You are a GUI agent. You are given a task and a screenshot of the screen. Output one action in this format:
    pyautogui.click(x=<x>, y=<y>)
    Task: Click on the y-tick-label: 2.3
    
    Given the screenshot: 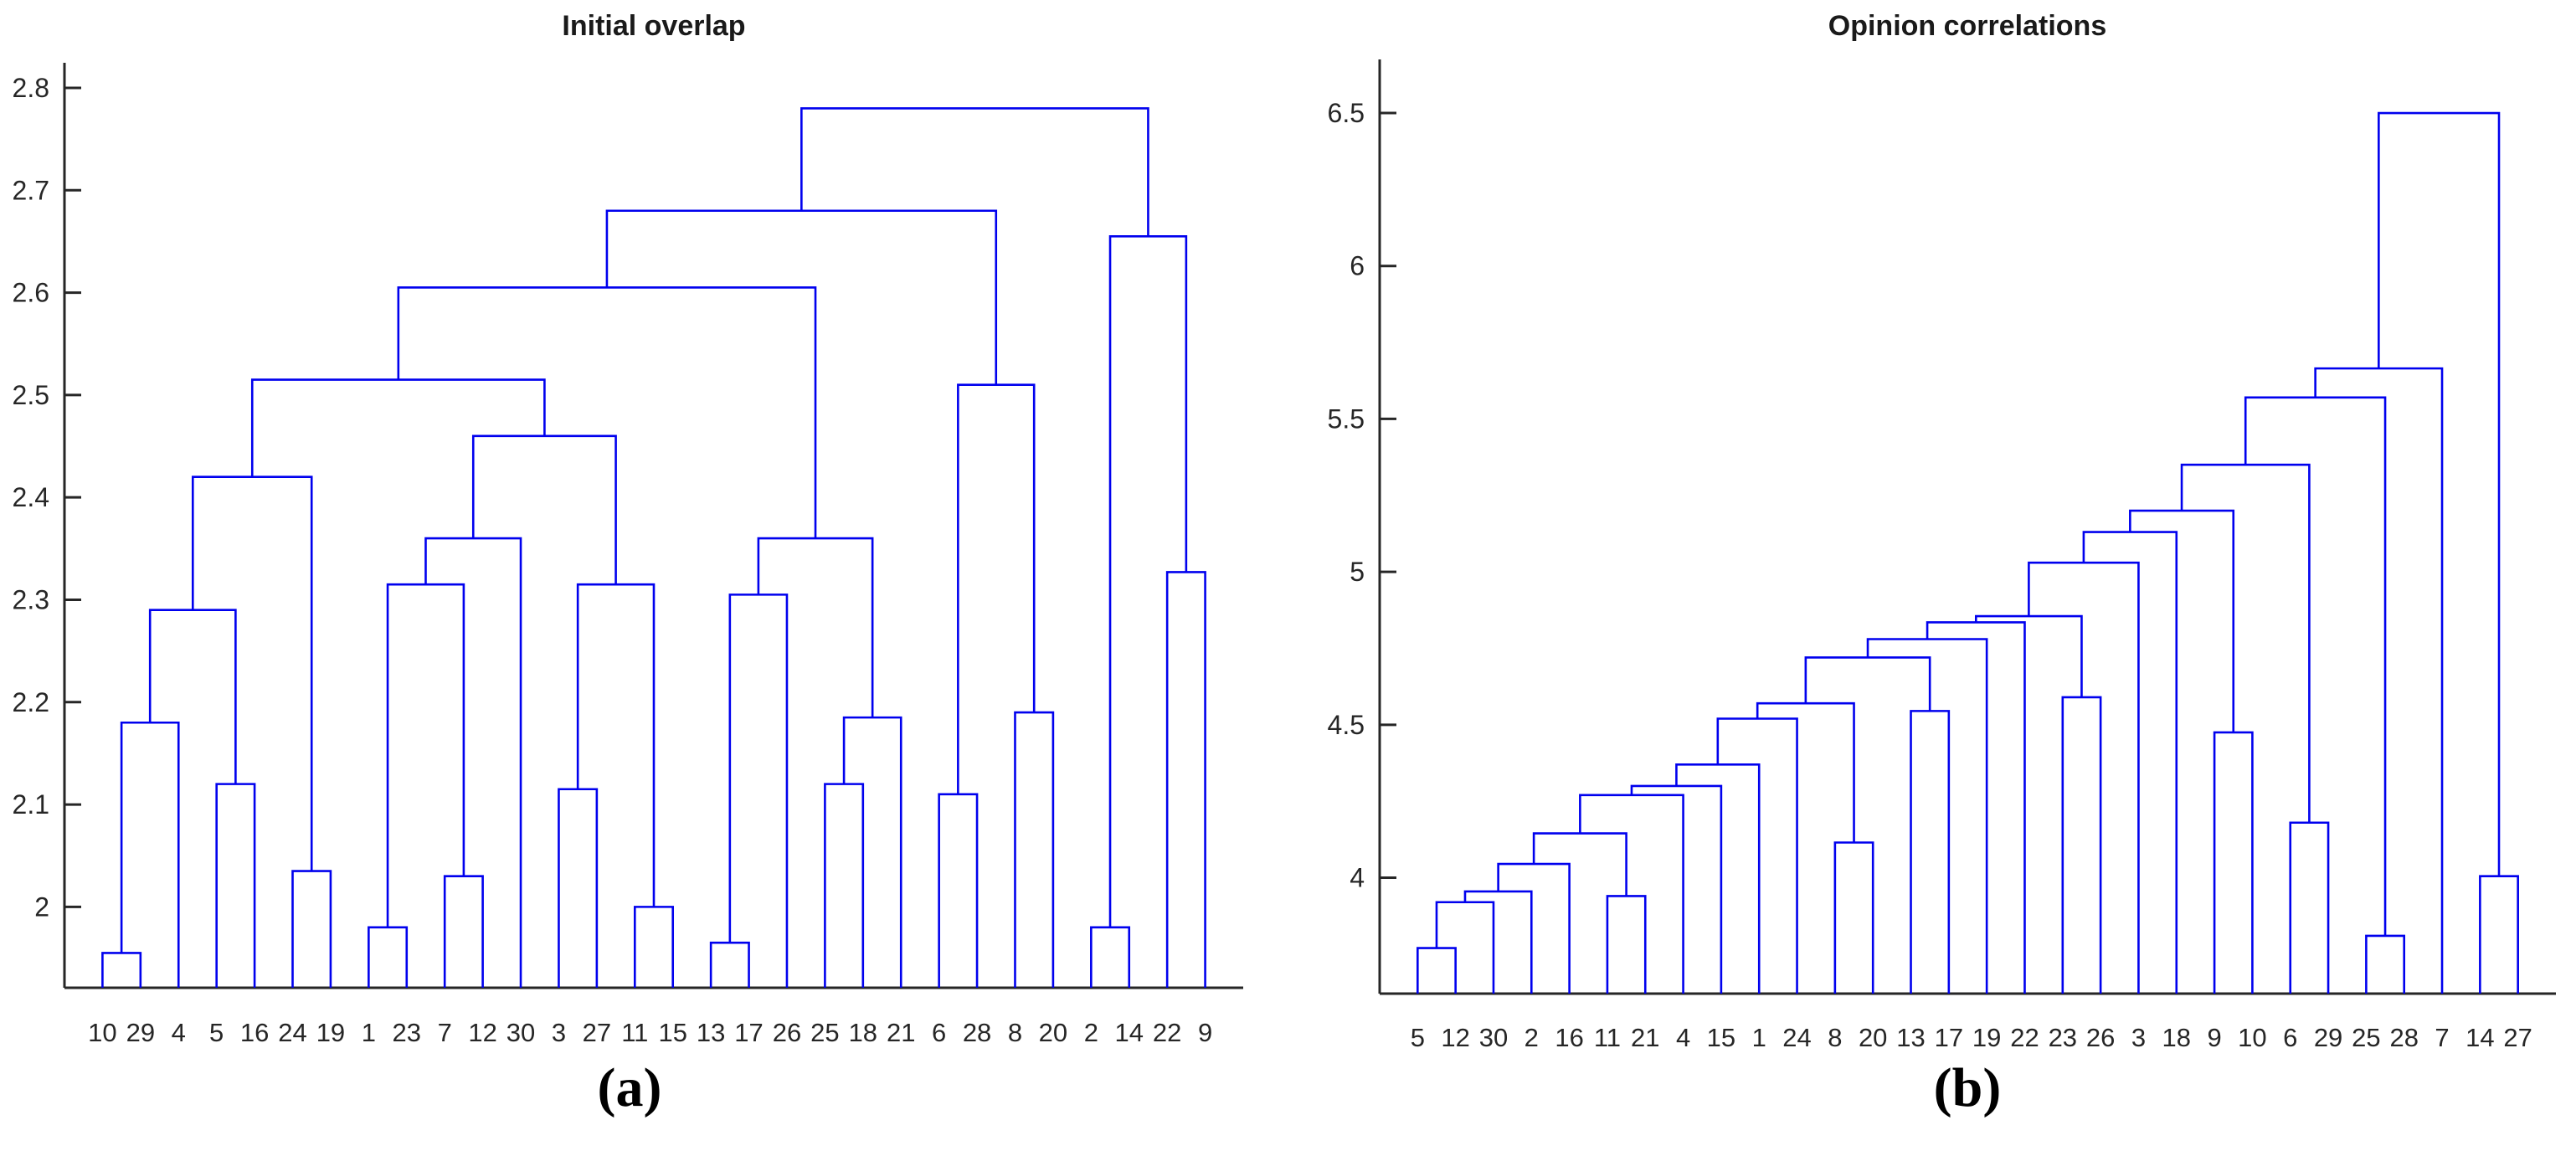 What is the action you would take?
    pyautogui.click(x=31, y=599)
    